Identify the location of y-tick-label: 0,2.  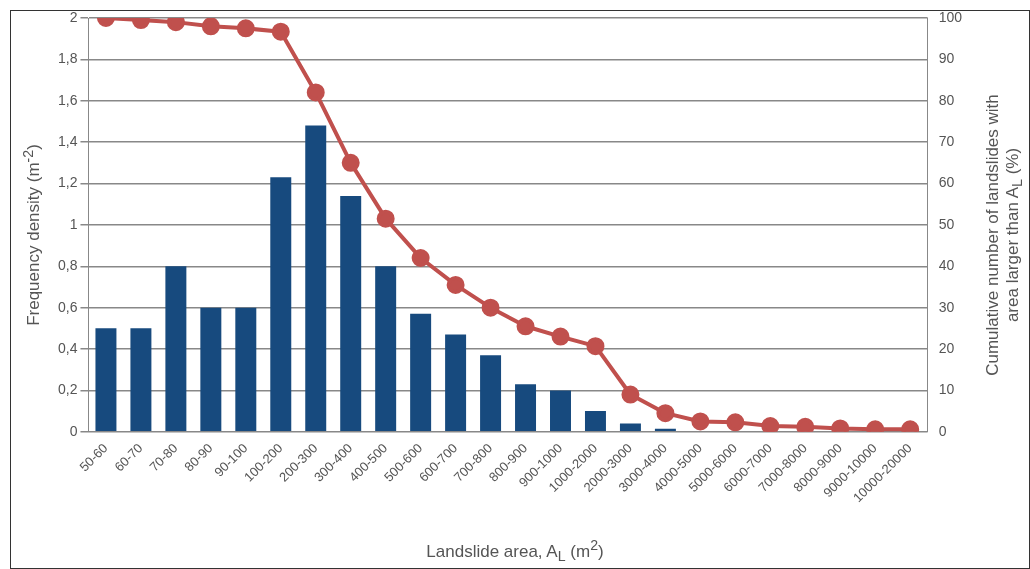
(67, 389).